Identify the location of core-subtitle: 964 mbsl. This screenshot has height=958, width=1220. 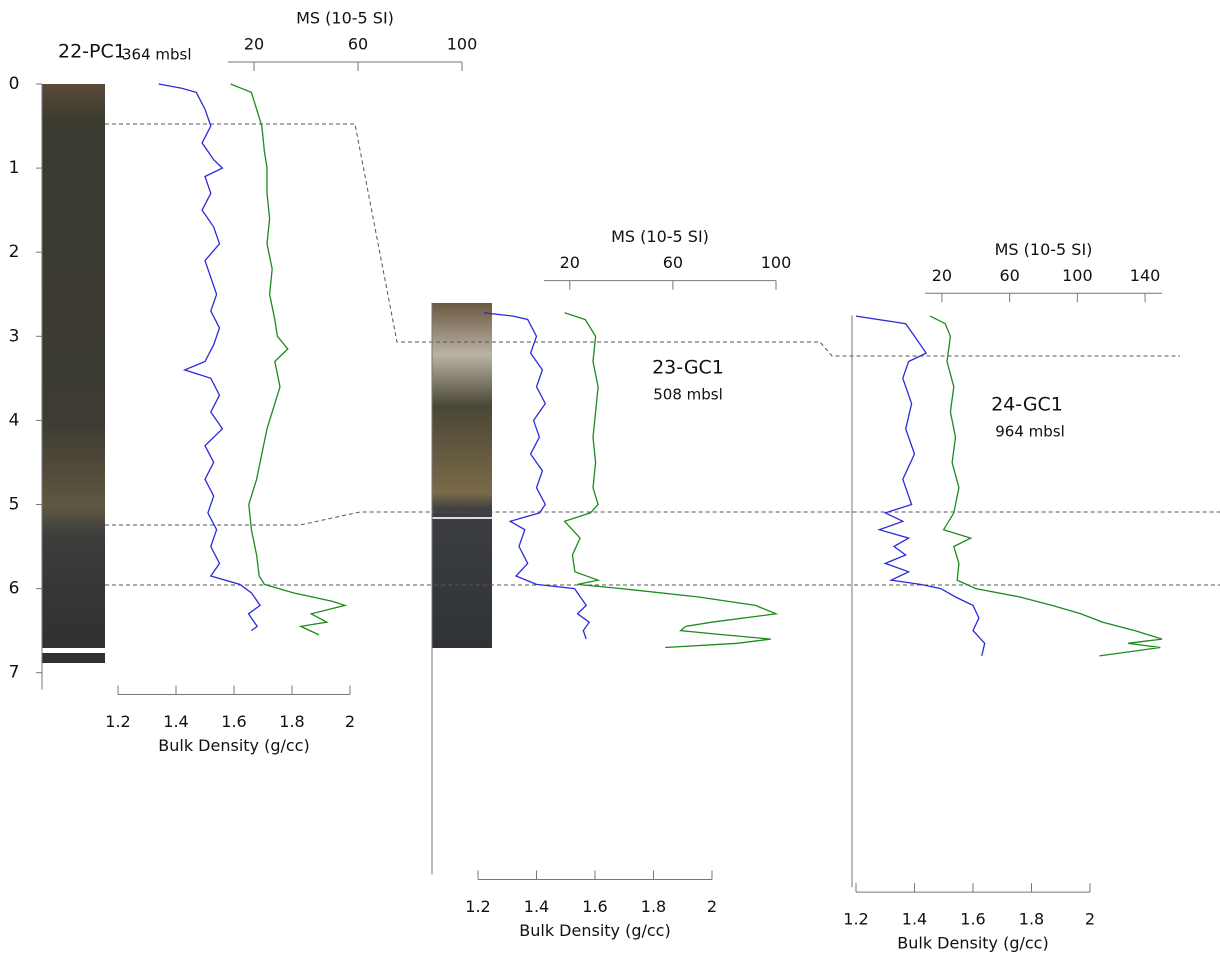
(1030, 432).